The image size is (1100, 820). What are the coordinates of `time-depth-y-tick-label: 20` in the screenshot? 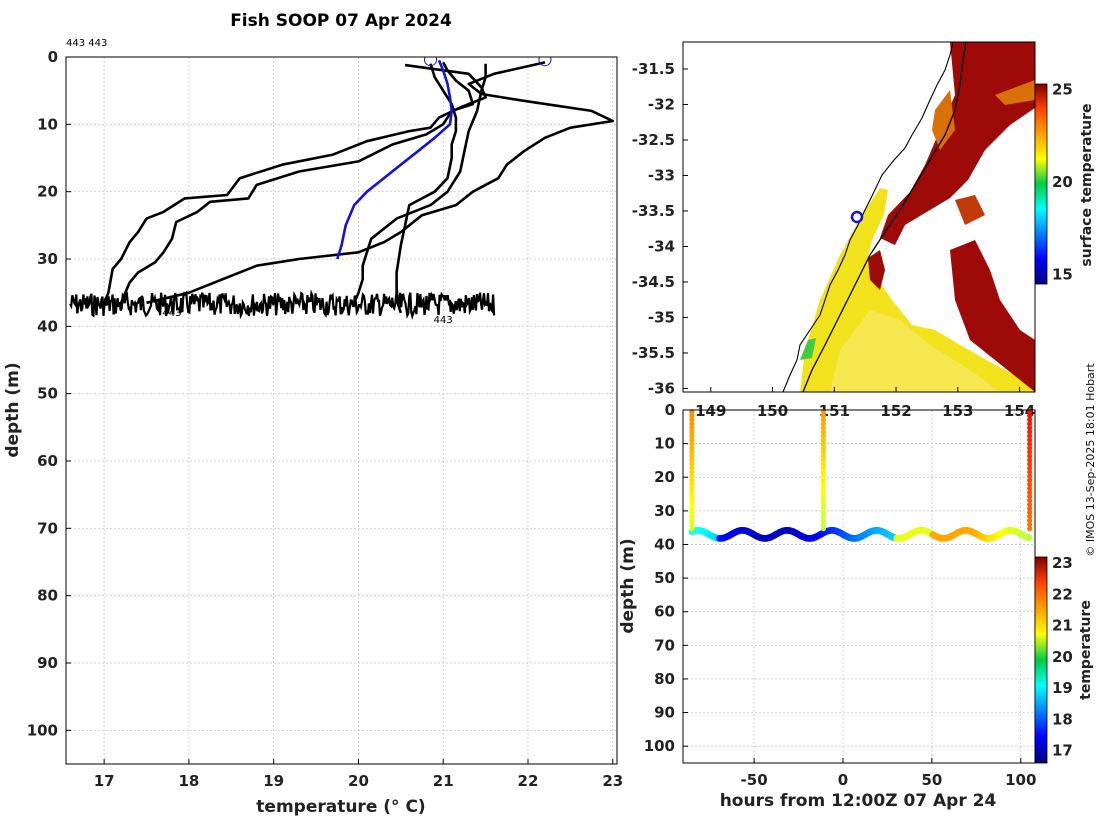 It's located at (664, 477).